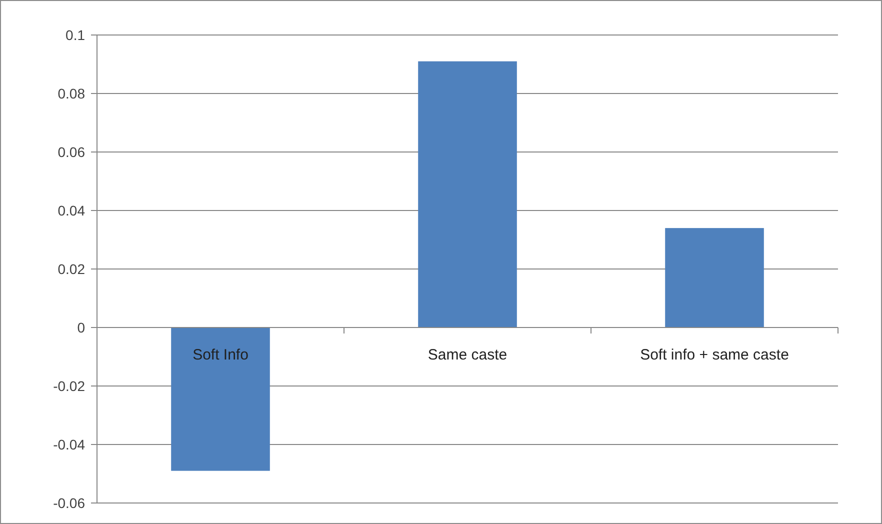 This screenshot has width=882, height=524. I want to click on y-tick-label: -0.02, so click(69, 386).